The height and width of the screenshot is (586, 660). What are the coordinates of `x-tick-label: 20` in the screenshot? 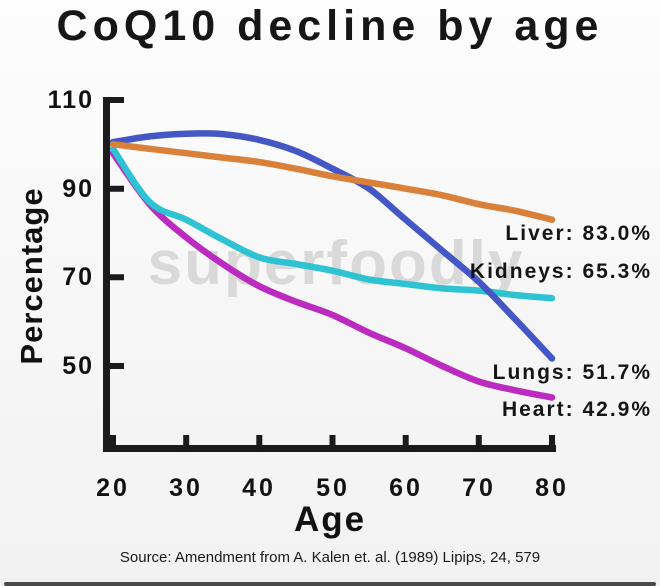 It's located at (113, 488).